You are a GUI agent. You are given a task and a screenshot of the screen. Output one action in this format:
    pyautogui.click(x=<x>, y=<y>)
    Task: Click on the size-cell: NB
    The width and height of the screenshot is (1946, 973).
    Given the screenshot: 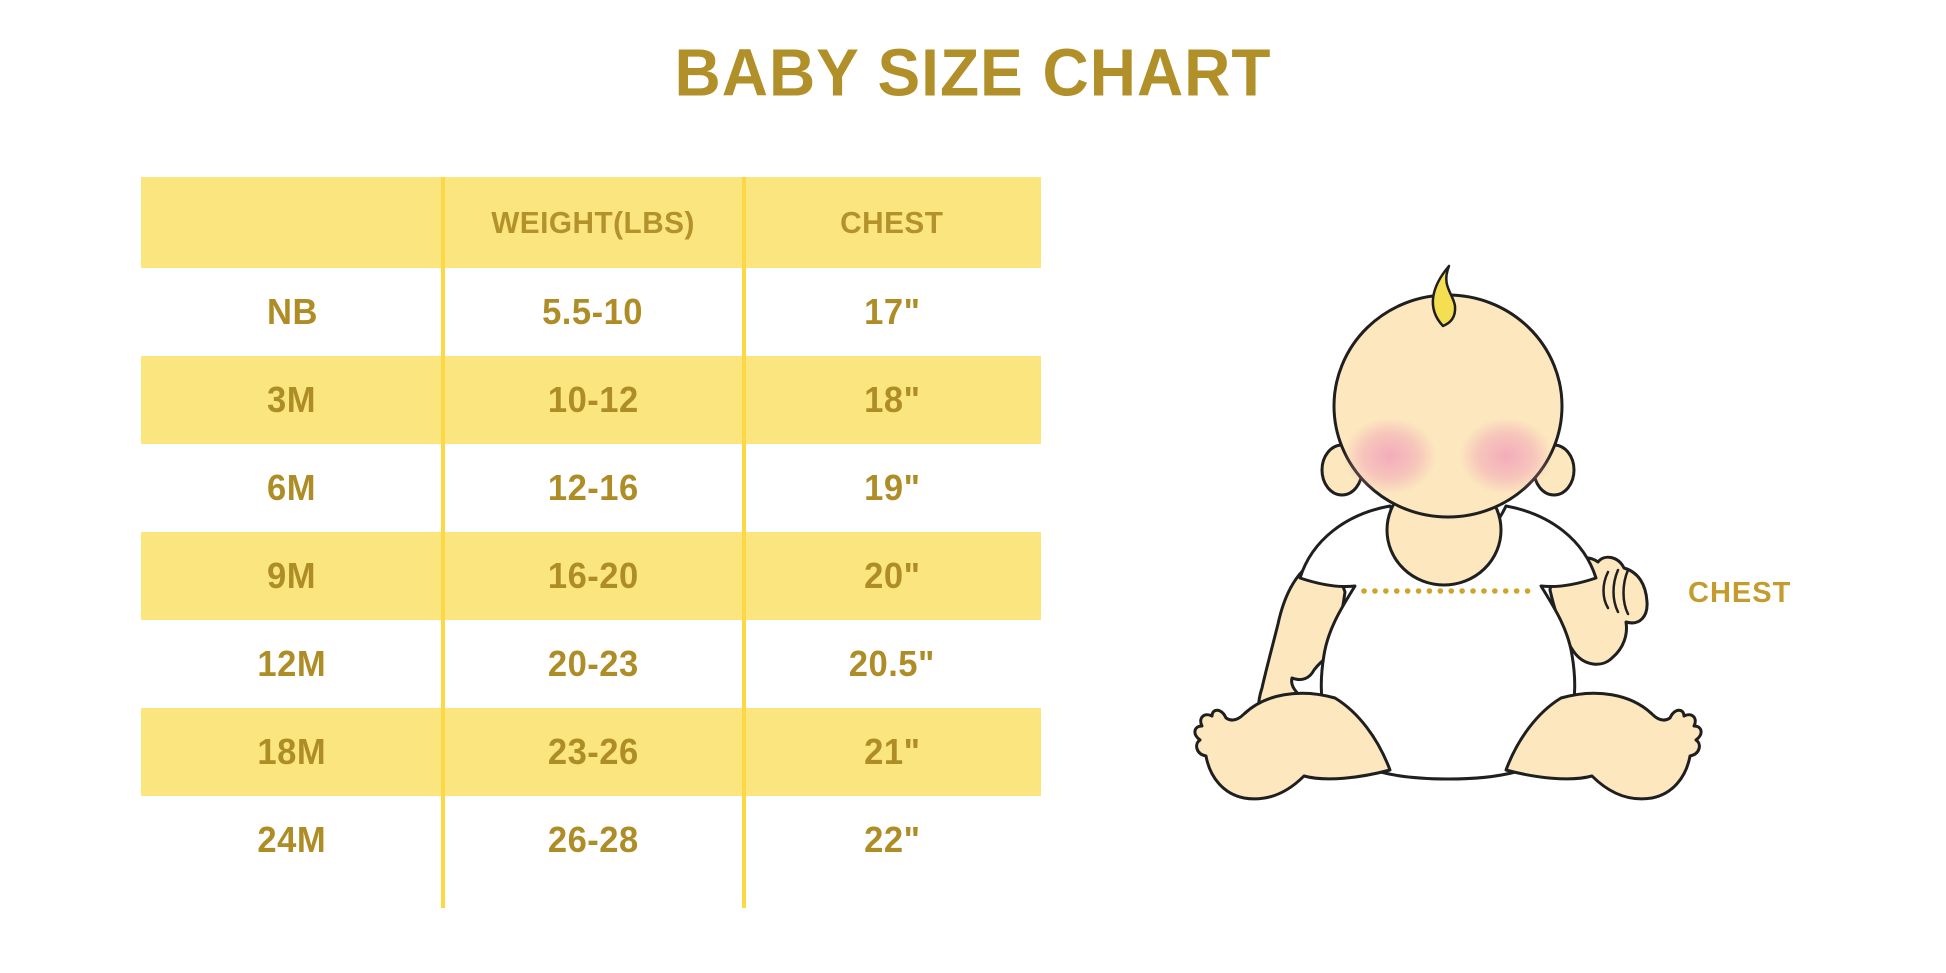 What is the action you would take?
    pyautogui.click(x=292, y=311)
    